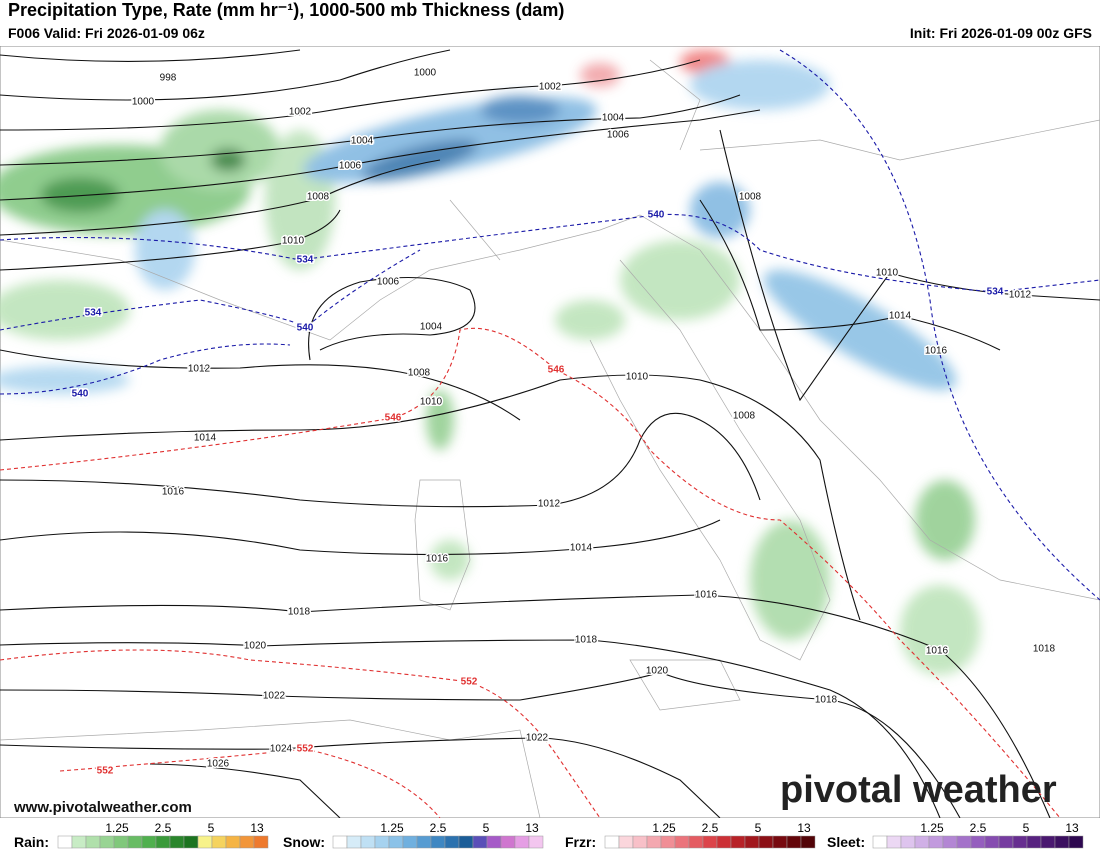  Describe the element at coordinates (105, 771) in the screenshot. I see `thickness-label: 552` at that location.